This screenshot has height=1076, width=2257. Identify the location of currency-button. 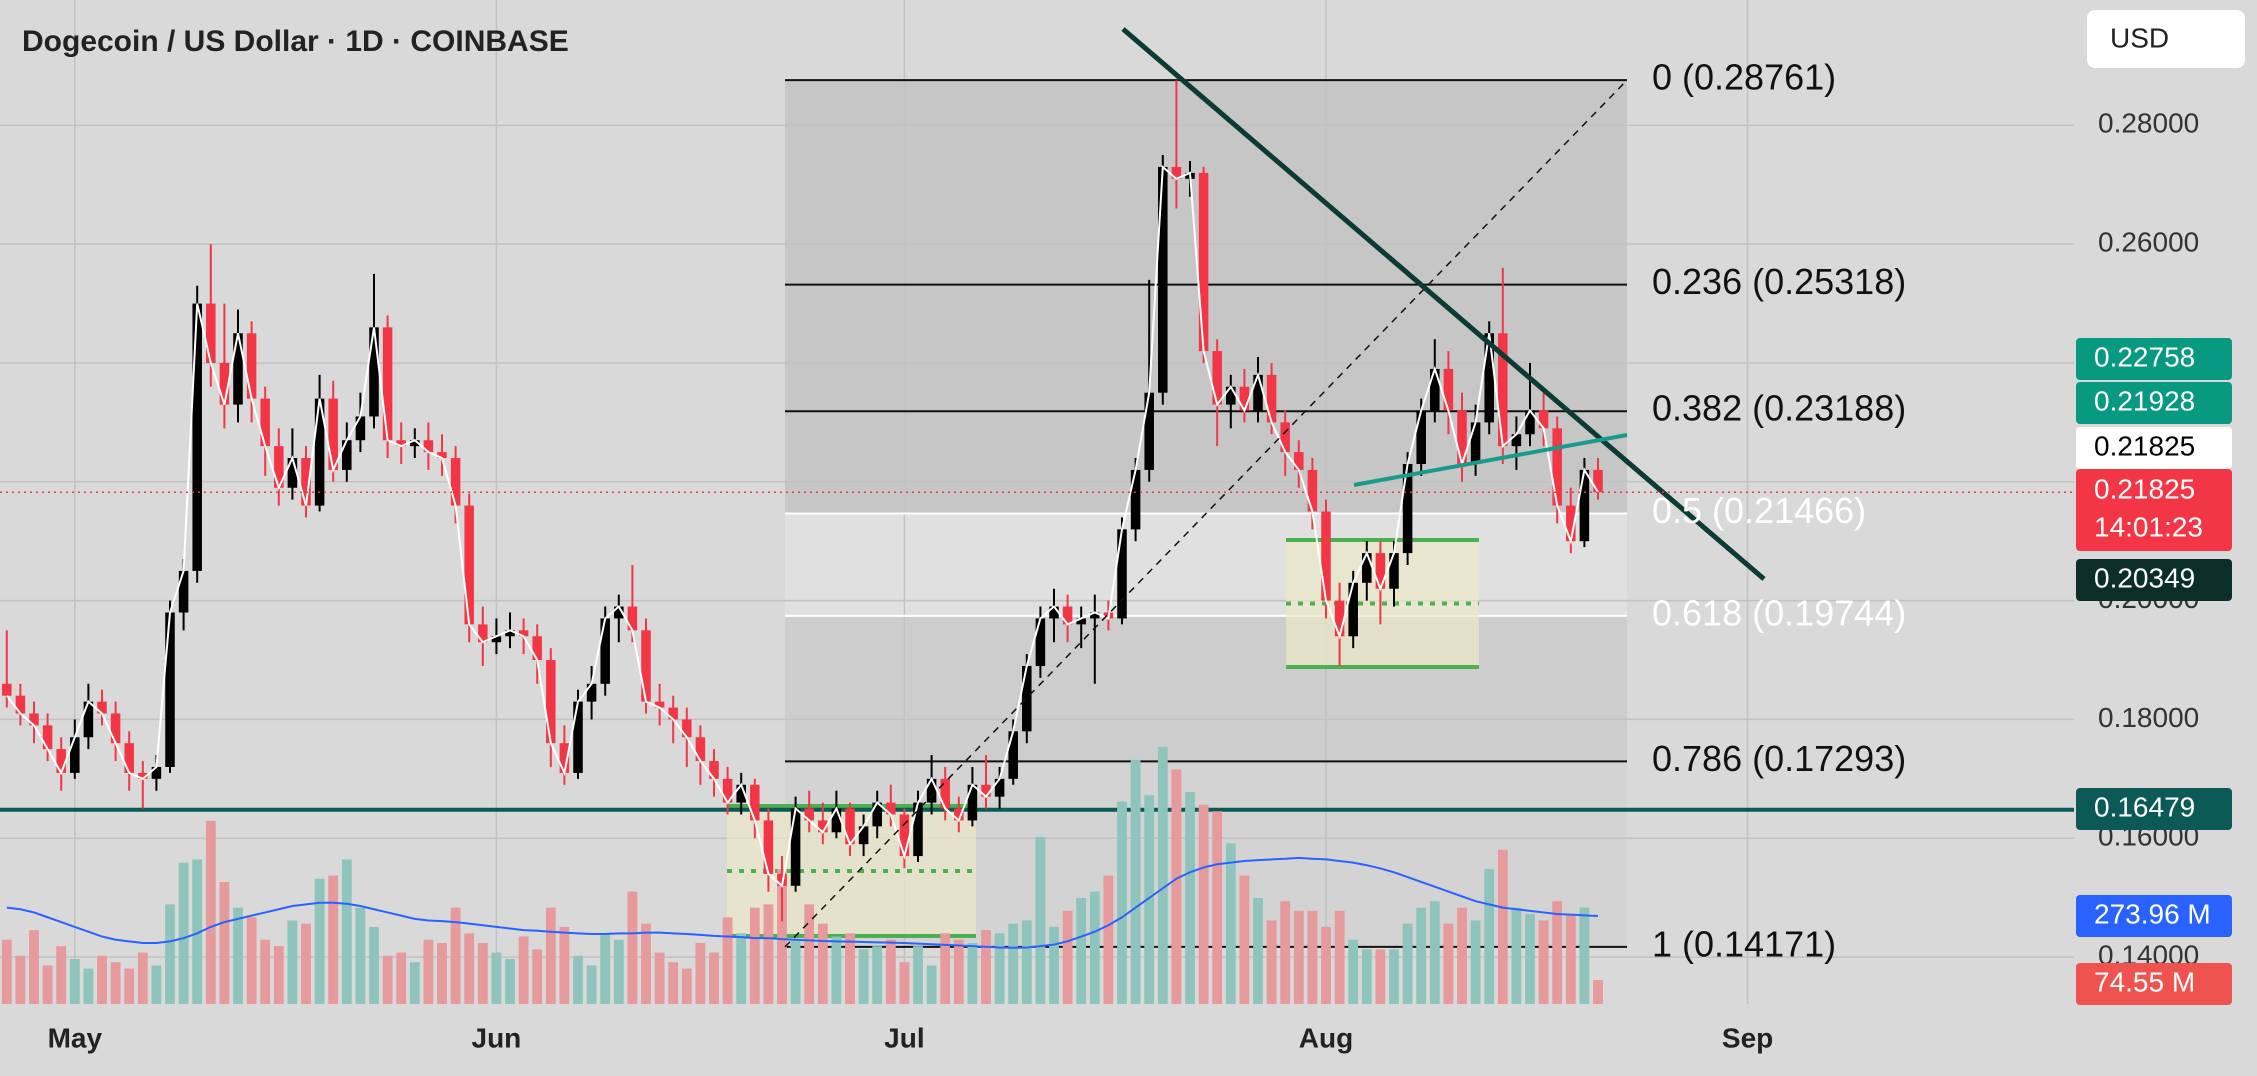
(2166, 39).